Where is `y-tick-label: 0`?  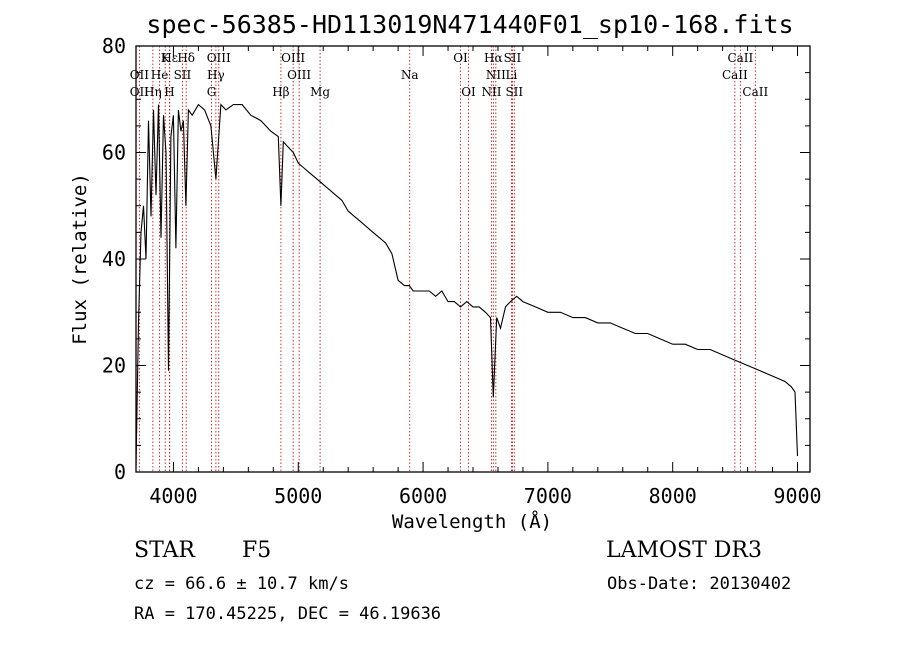 y-tick-label: 0 is located at coordinates (120, 472).